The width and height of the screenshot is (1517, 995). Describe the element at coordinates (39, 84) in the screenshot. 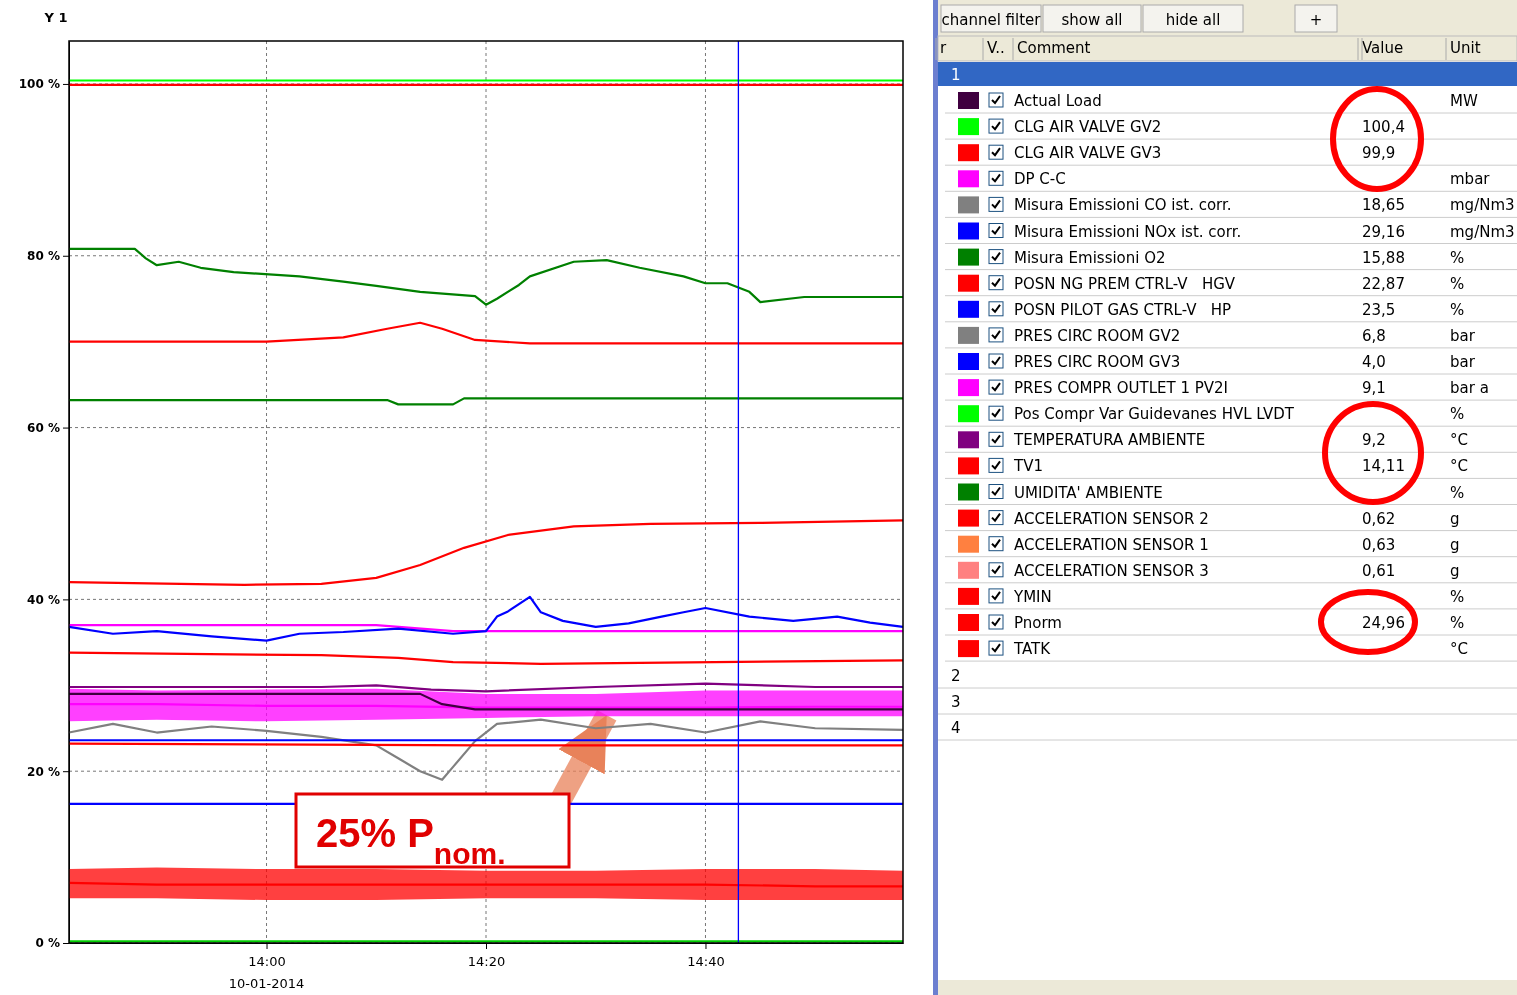

I see `y-tick-label: 100 %` at that location.